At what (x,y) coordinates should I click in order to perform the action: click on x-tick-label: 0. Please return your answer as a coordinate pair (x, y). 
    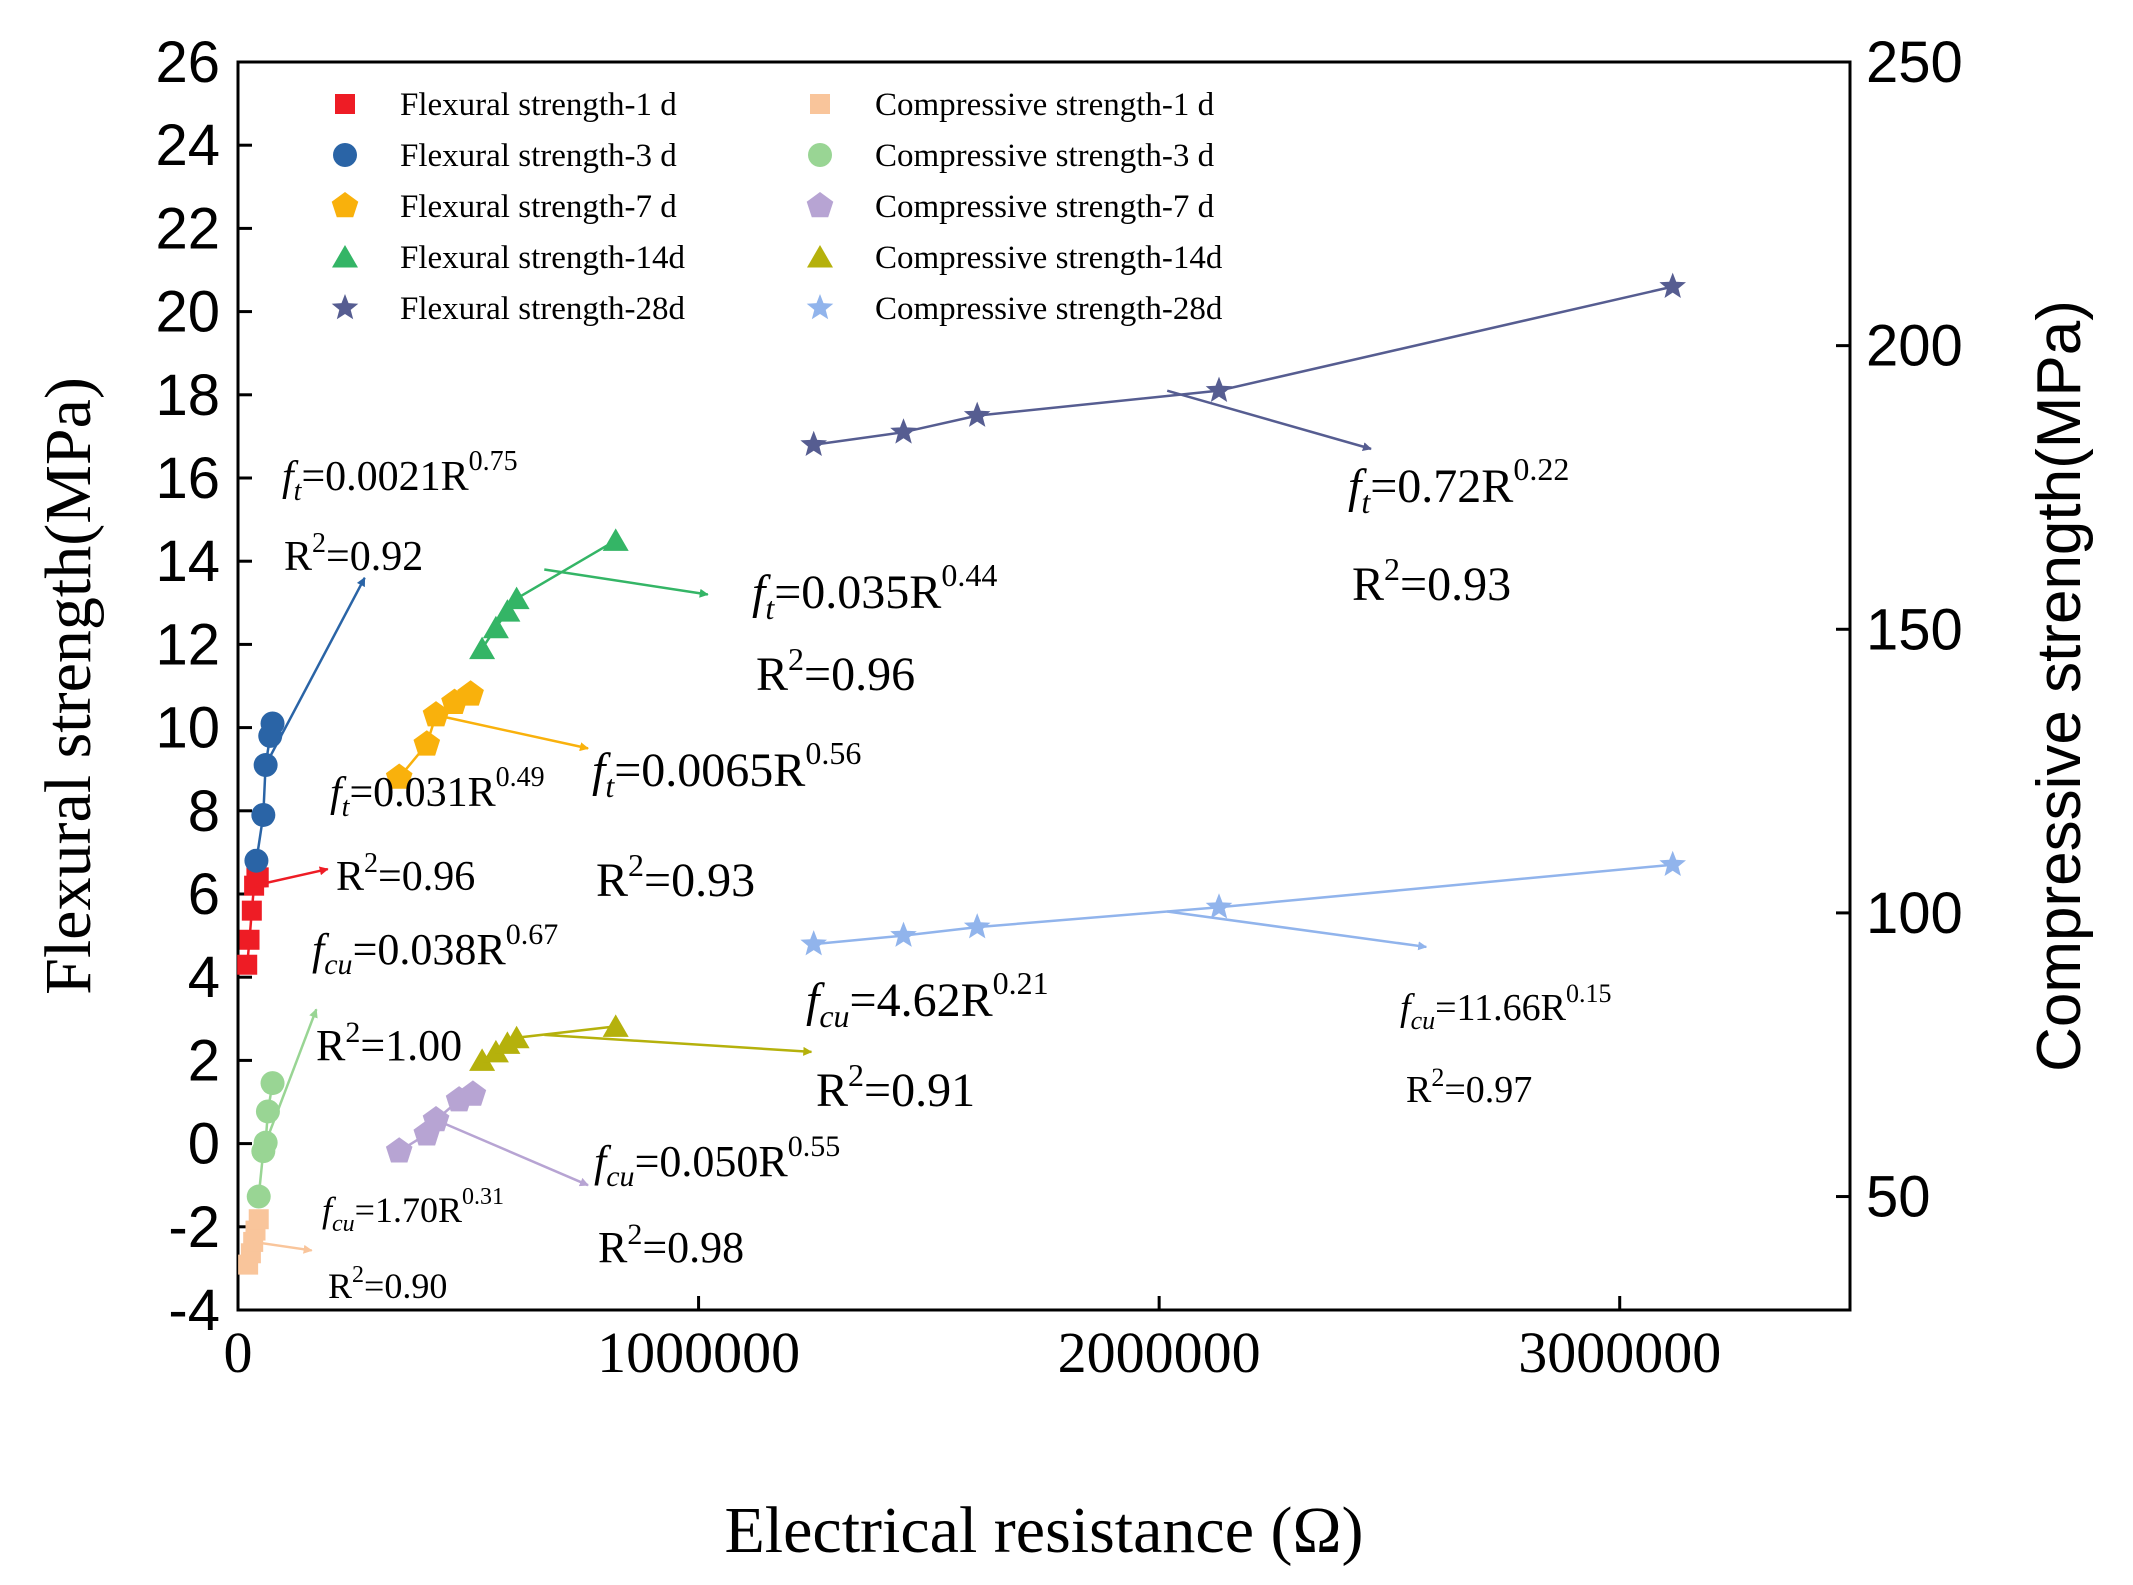
    Looking at the image, I should click on (238, 1352).